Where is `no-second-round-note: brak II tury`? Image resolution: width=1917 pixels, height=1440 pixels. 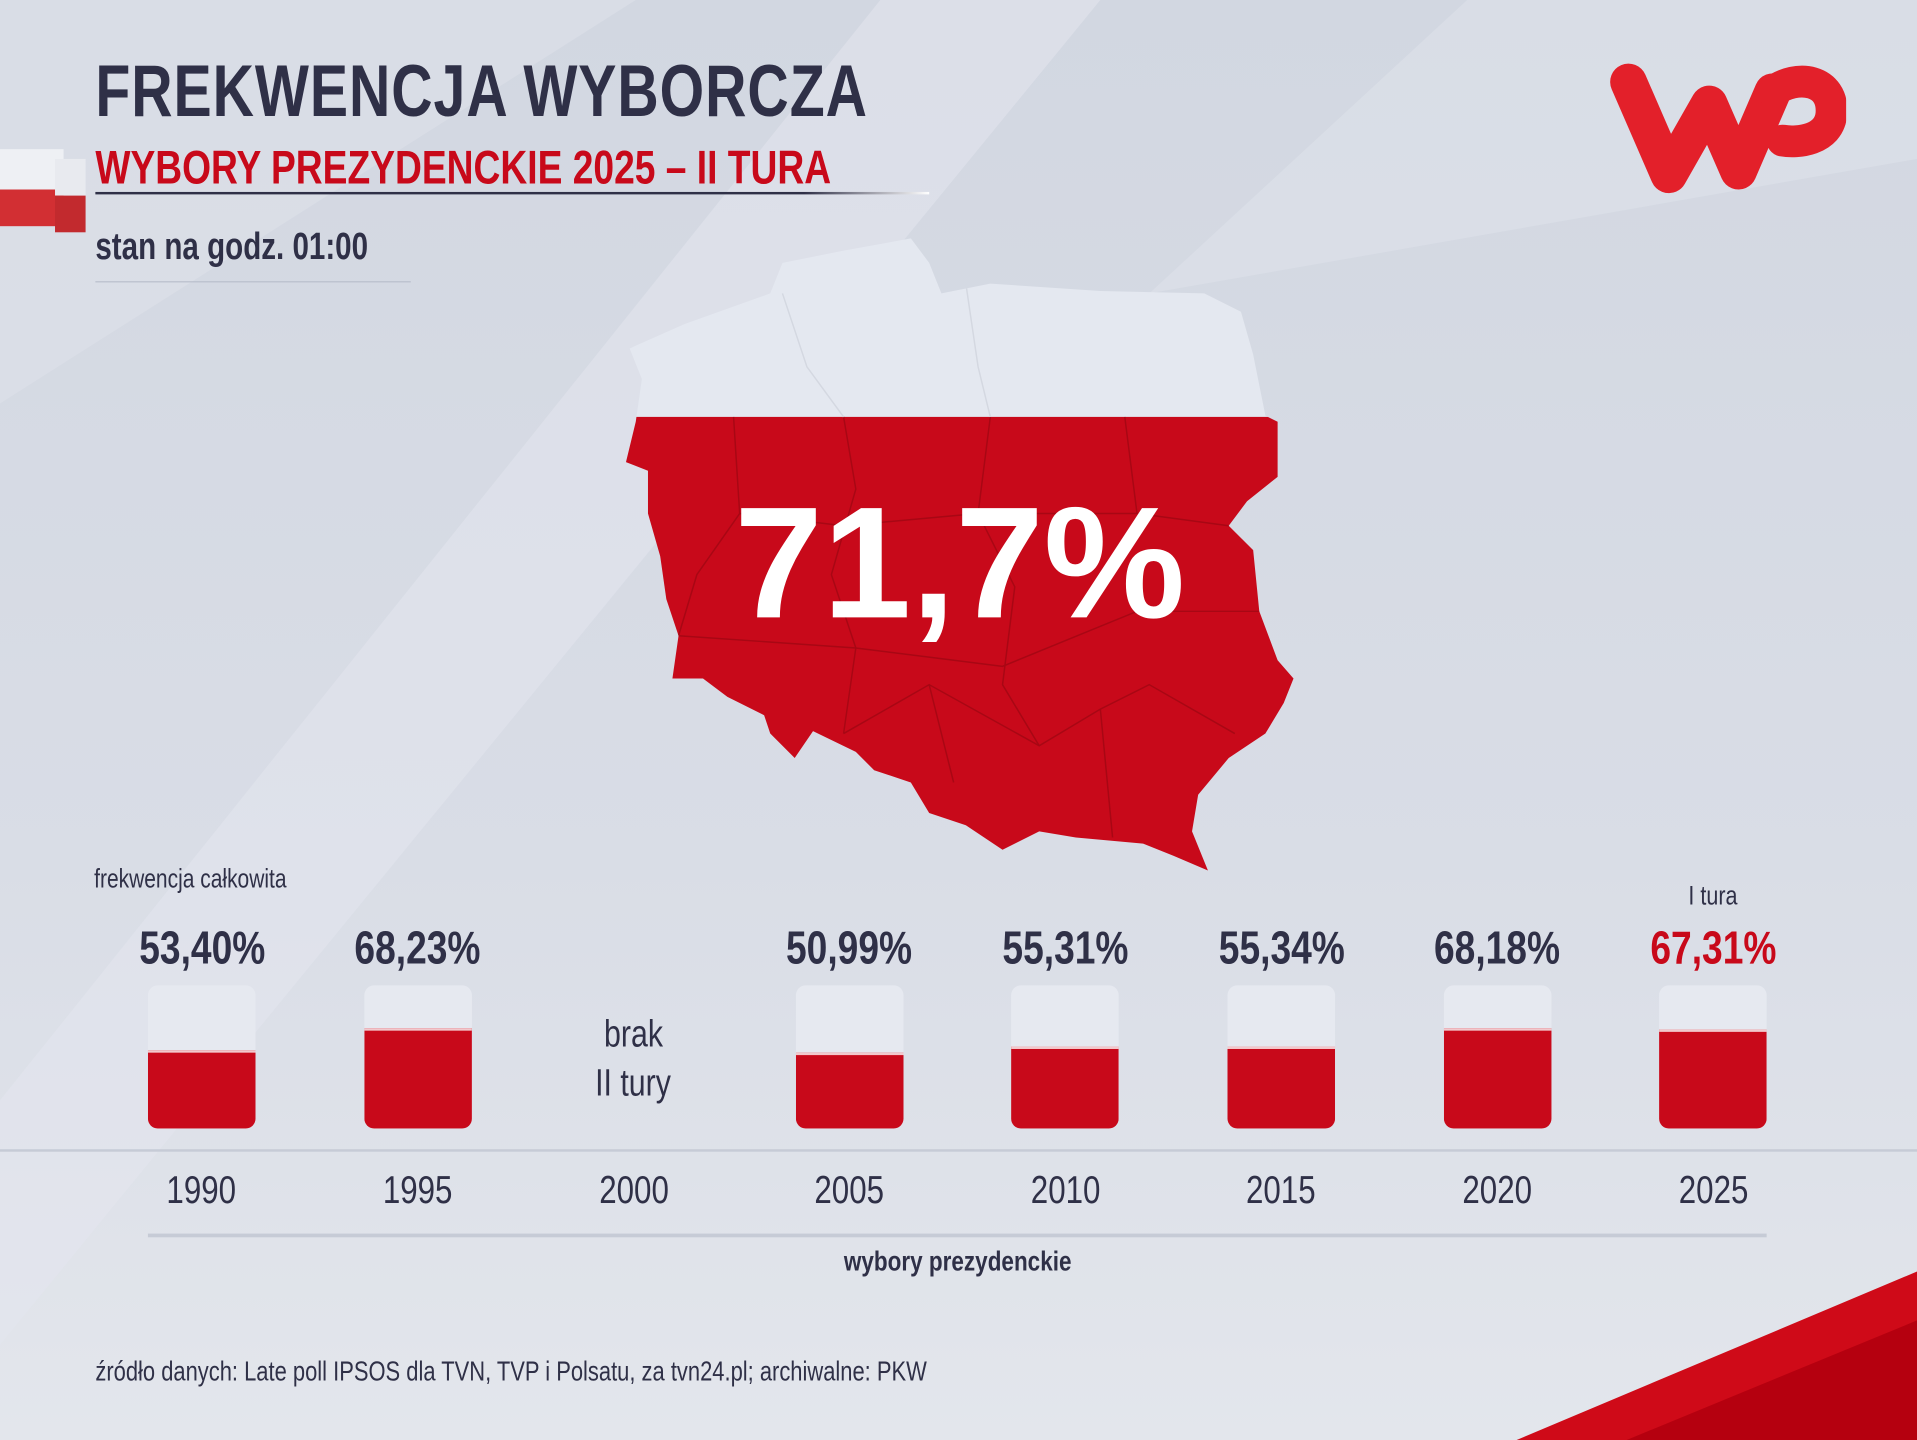 no-second-round-note: brak II tury is located at coordinates (634, 1059).